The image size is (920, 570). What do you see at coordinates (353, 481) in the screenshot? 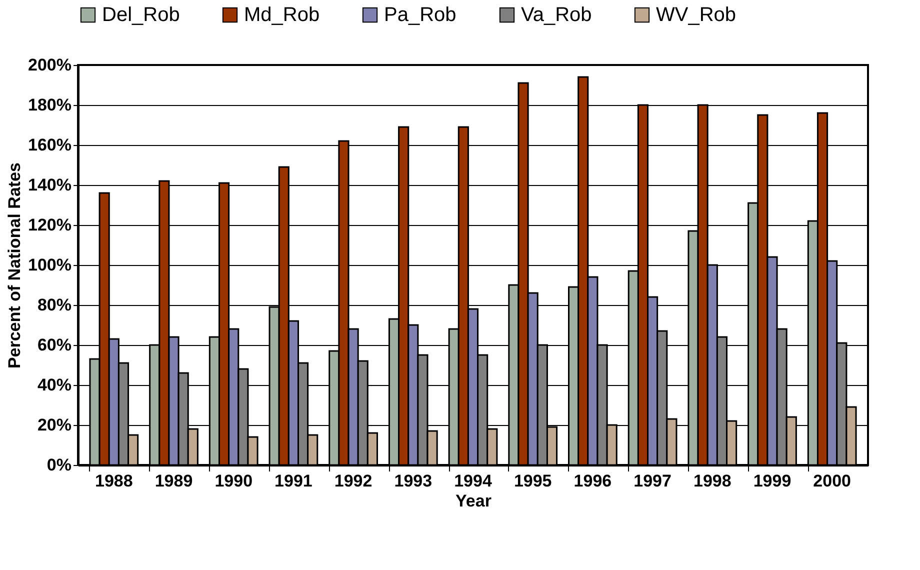
I see `x-tick-label: 1992` at bounding box center [353, 481].